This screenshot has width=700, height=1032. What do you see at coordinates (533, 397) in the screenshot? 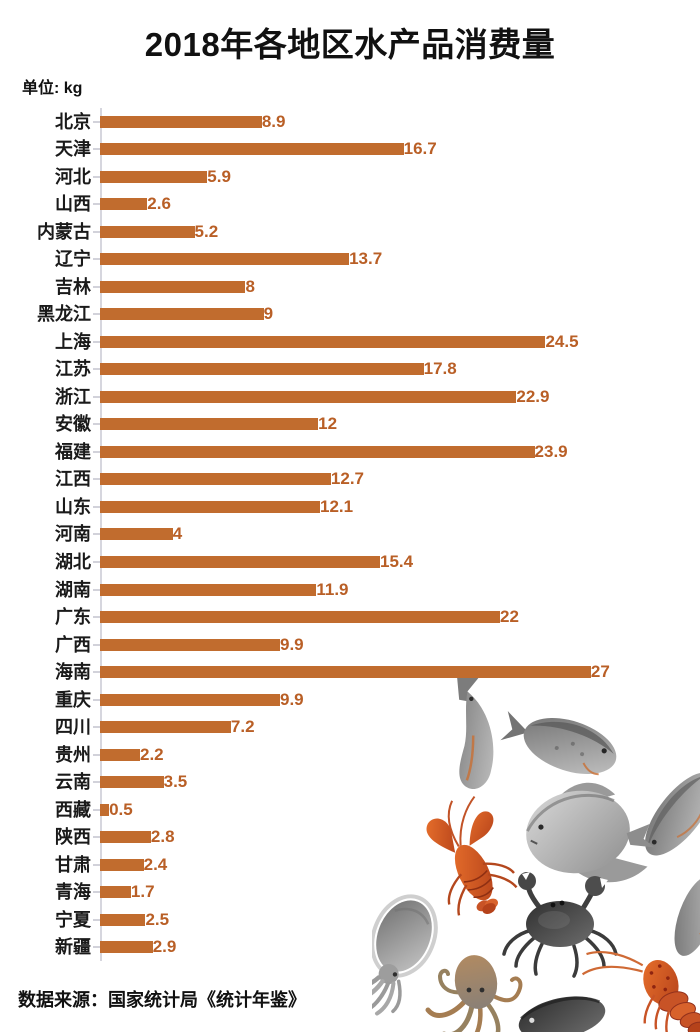
I see `value-label: 22.9` at bounding box center [533, 397].